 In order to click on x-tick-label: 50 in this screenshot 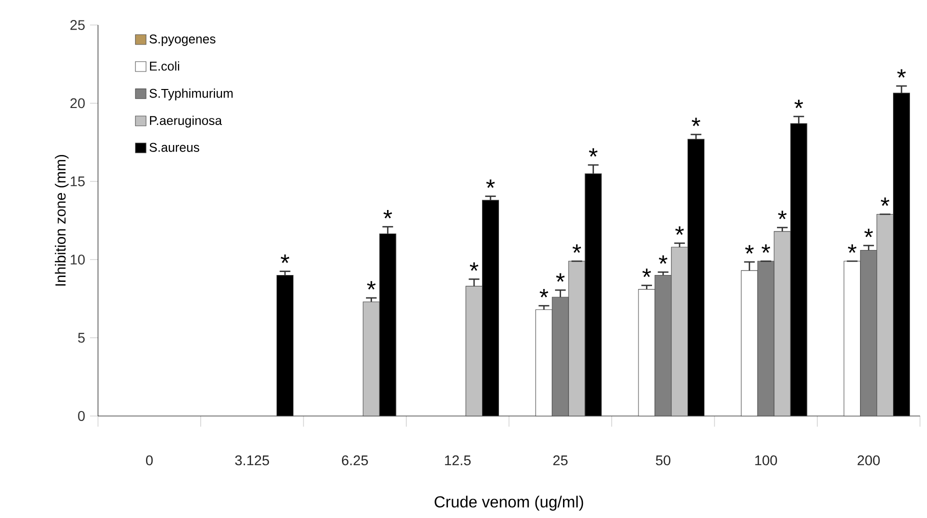, I will do `click(663, 460)`.